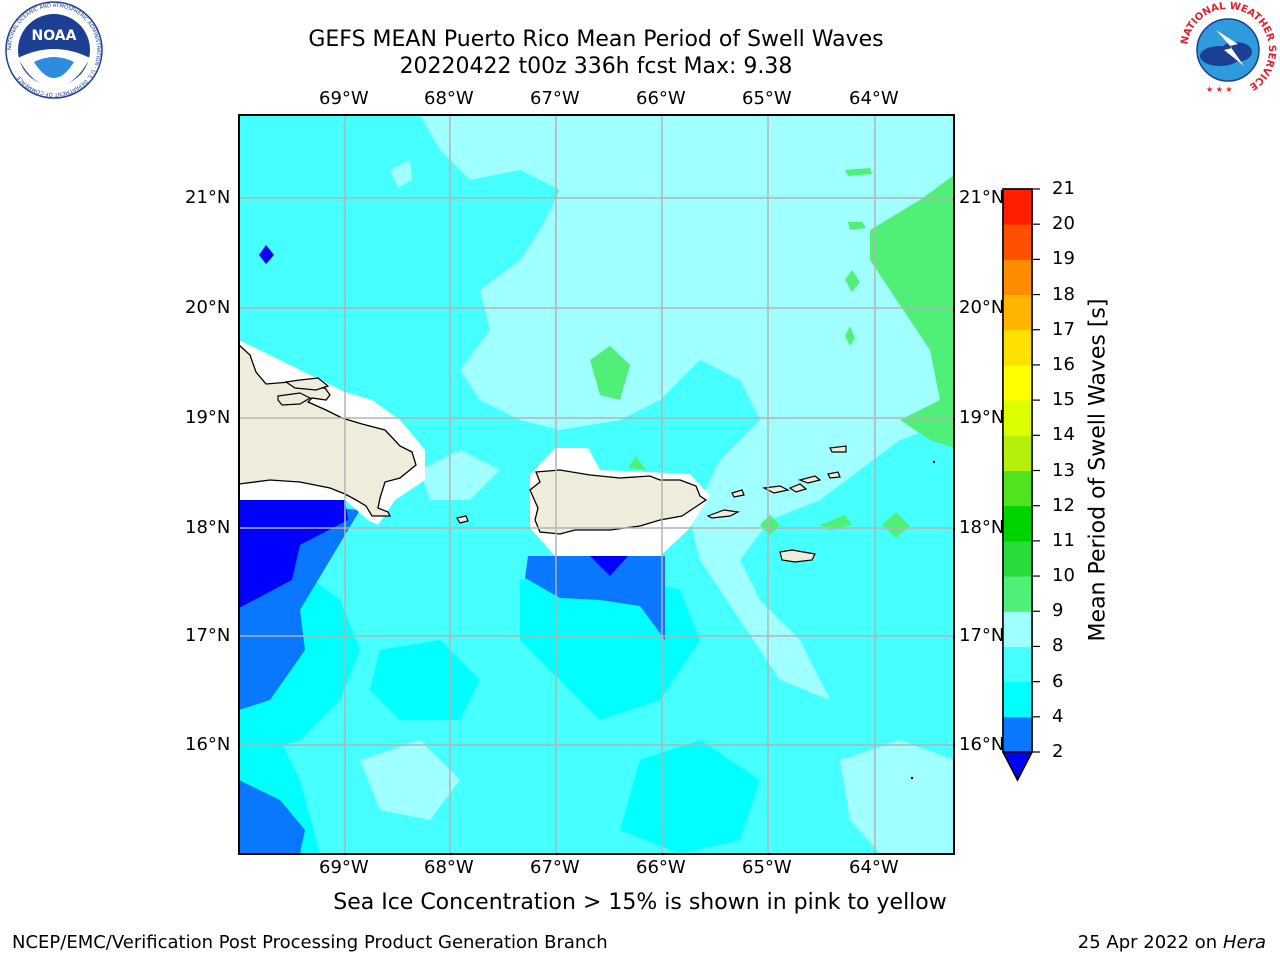  I want to click on lon-label-top-65w: 65°W, so click(767, 98).